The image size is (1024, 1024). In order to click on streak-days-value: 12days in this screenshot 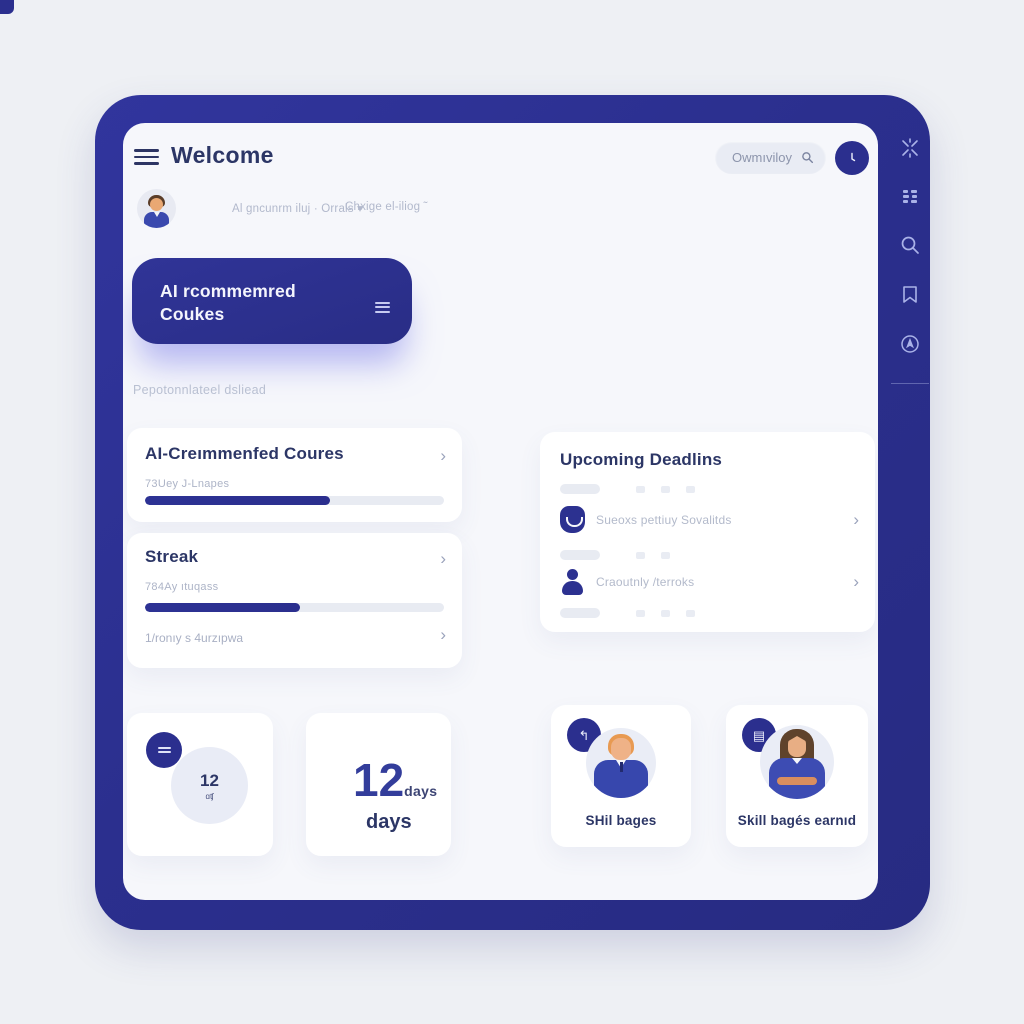, I will do `click(395, 780)`.